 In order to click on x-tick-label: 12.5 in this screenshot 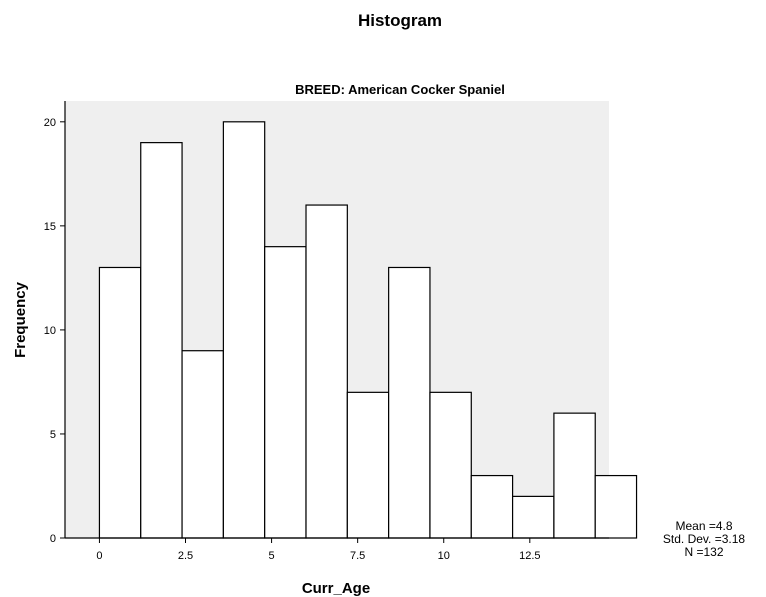, I will do `click(529, 556)`.